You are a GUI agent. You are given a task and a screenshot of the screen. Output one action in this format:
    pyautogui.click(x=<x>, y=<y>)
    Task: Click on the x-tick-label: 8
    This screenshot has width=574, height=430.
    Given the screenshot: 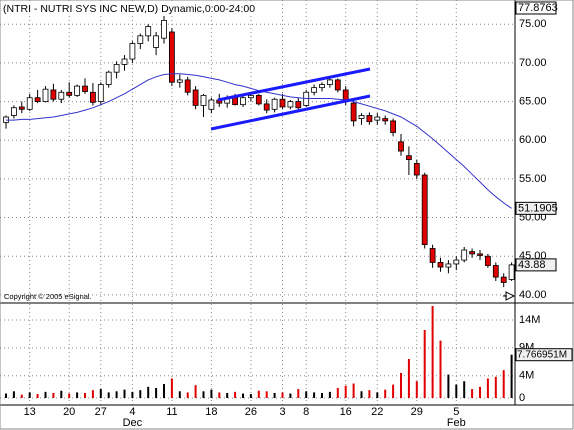 What is the action you would take?
    pyautogui.click(x=306, y=412)
    